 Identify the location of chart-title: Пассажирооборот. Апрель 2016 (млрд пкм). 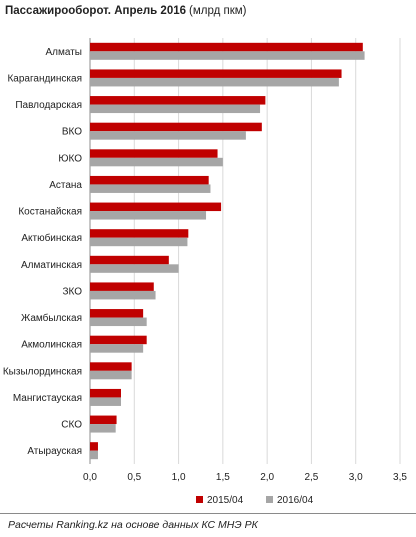
(126, 11).